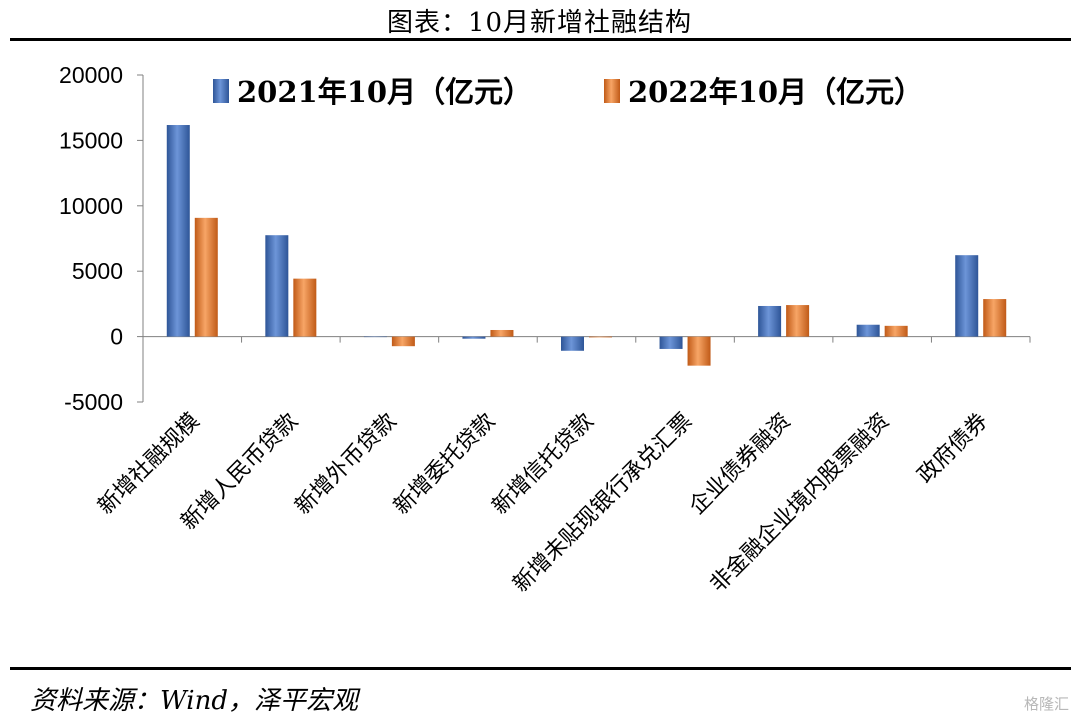 This screenshot has height=722, width=1079. What do you see at coordinates (540, 39) in the screenshot?
I see `top-divider` at bounding box center [540, 39].